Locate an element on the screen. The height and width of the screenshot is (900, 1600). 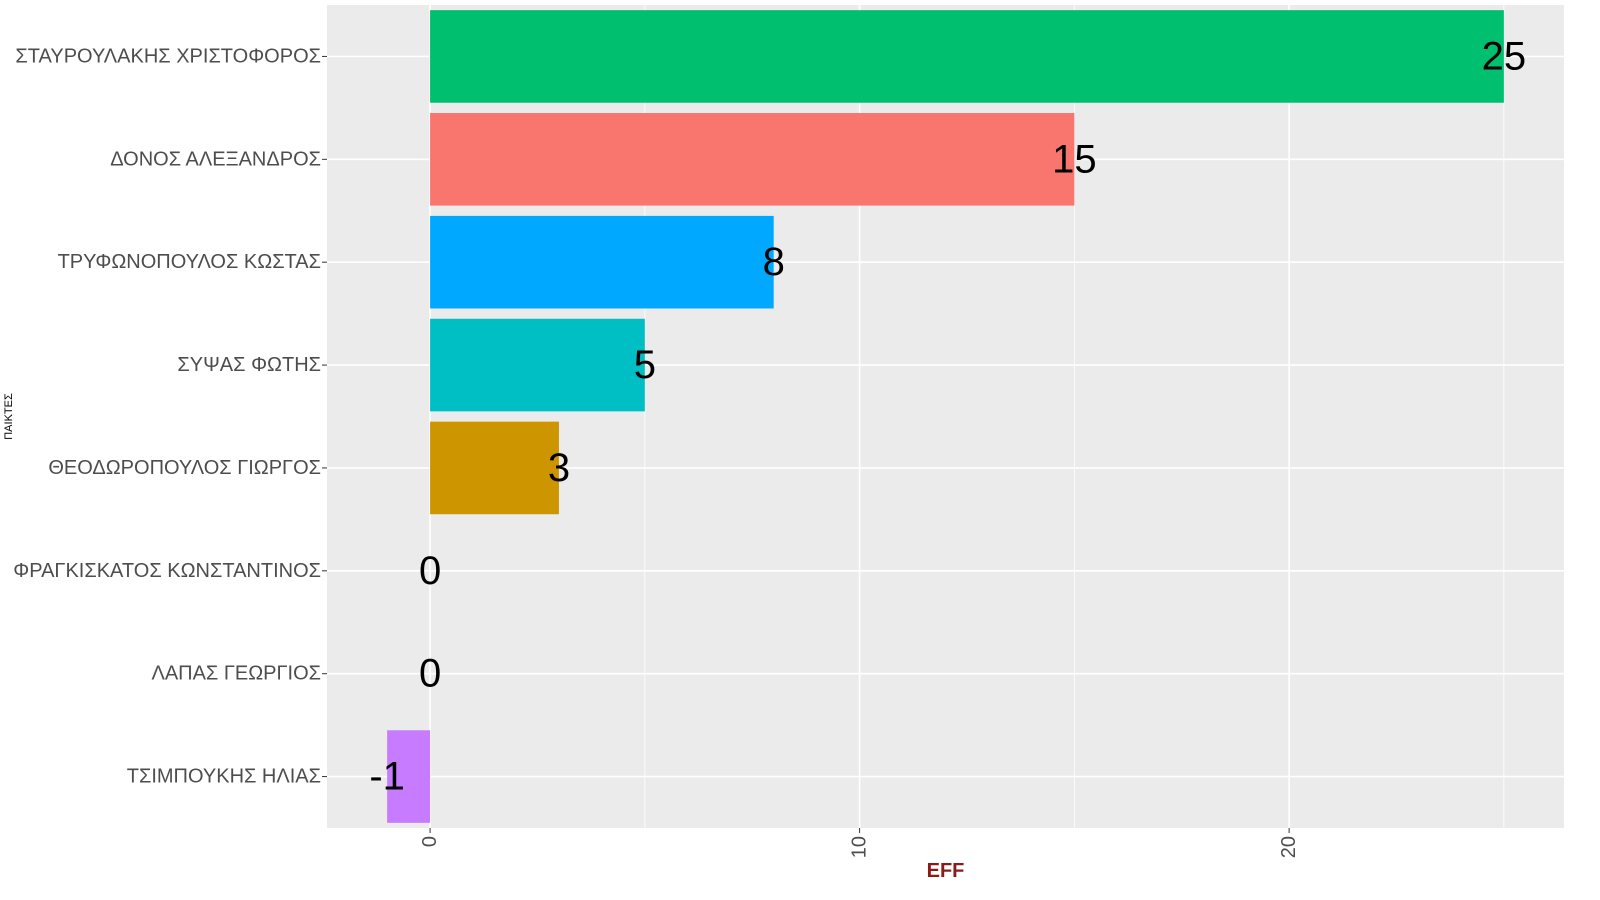
y-tick-label: ΤΡΥΦΩΝΟΠΟΥΛΟΣ ΚΩΣΤΑΣ is located at coordinates (189, 262).